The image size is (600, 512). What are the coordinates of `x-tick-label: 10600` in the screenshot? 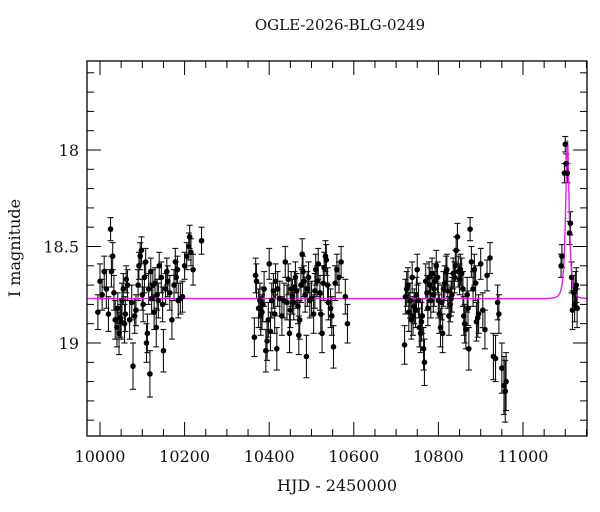 It's located at (353, 456).